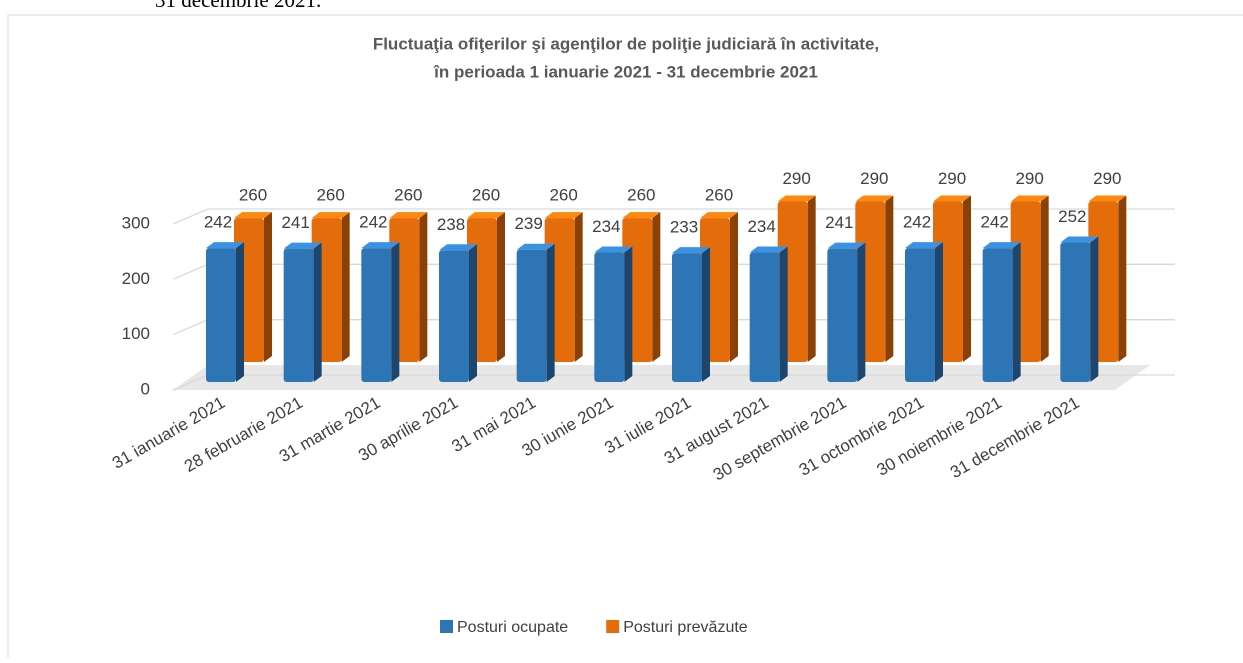  What do you see at coordinates (136, 333) in the screenshot?
I see `y-tick-label: 100` at bounding box center [136, 333].